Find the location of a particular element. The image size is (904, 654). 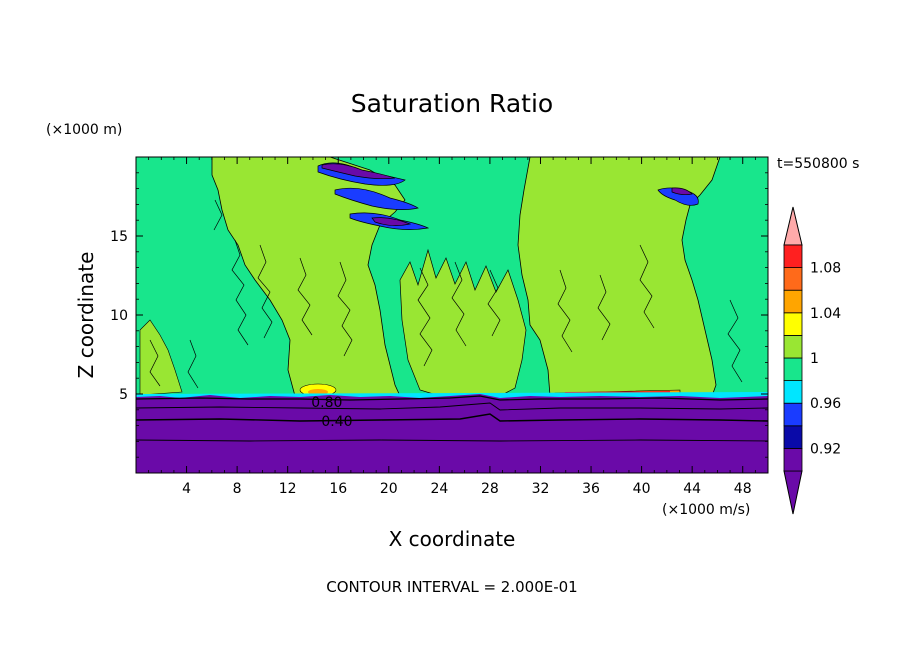

colorbar-label: 1 is located at coordinates (814, 359).